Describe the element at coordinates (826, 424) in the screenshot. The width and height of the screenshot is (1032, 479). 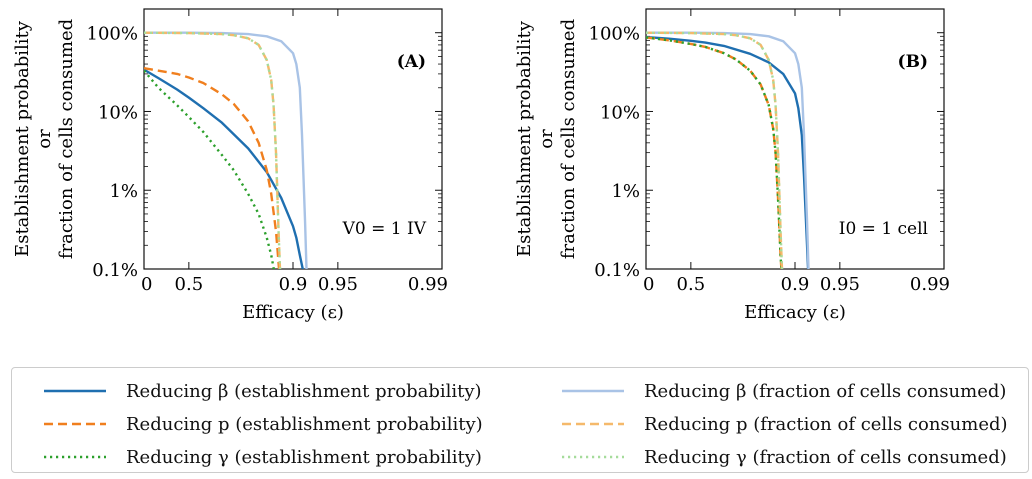
I see `legend-label: Reducing p (fraction of cells consumed)` at that location.